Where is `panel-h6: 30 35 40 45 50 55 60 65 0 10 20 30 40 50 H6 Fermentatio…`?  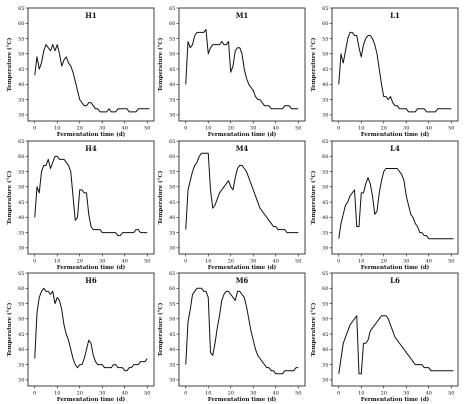
panel-h6: 30 35 40 45 50 55 60 65 0 10 20 30 40 50 H6 Fermentatio… is located at coordinates (80, 337).